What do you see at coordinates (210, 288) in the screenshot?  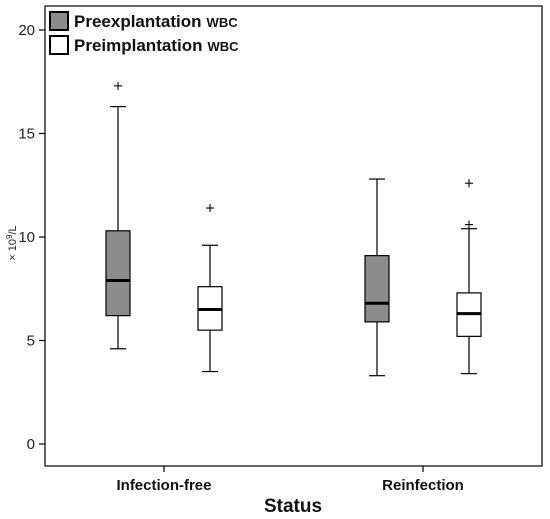 I see `box-preimplantation-infection-free` at bounding box center [210, 288].